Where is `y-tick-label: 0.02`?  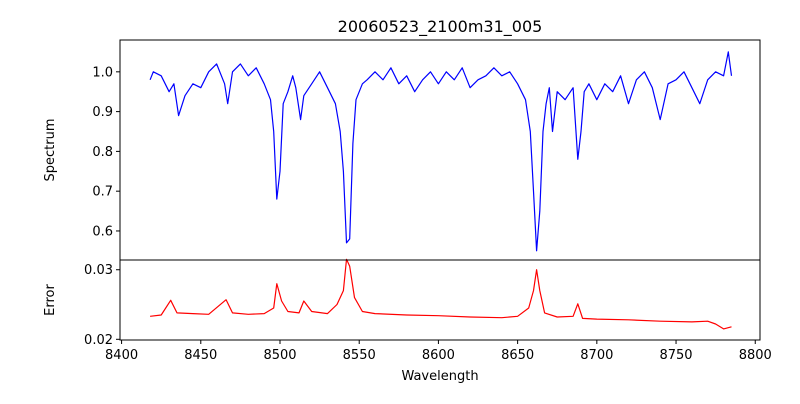
y-tick-label: 0.02 is located at coordinates (98, 340).